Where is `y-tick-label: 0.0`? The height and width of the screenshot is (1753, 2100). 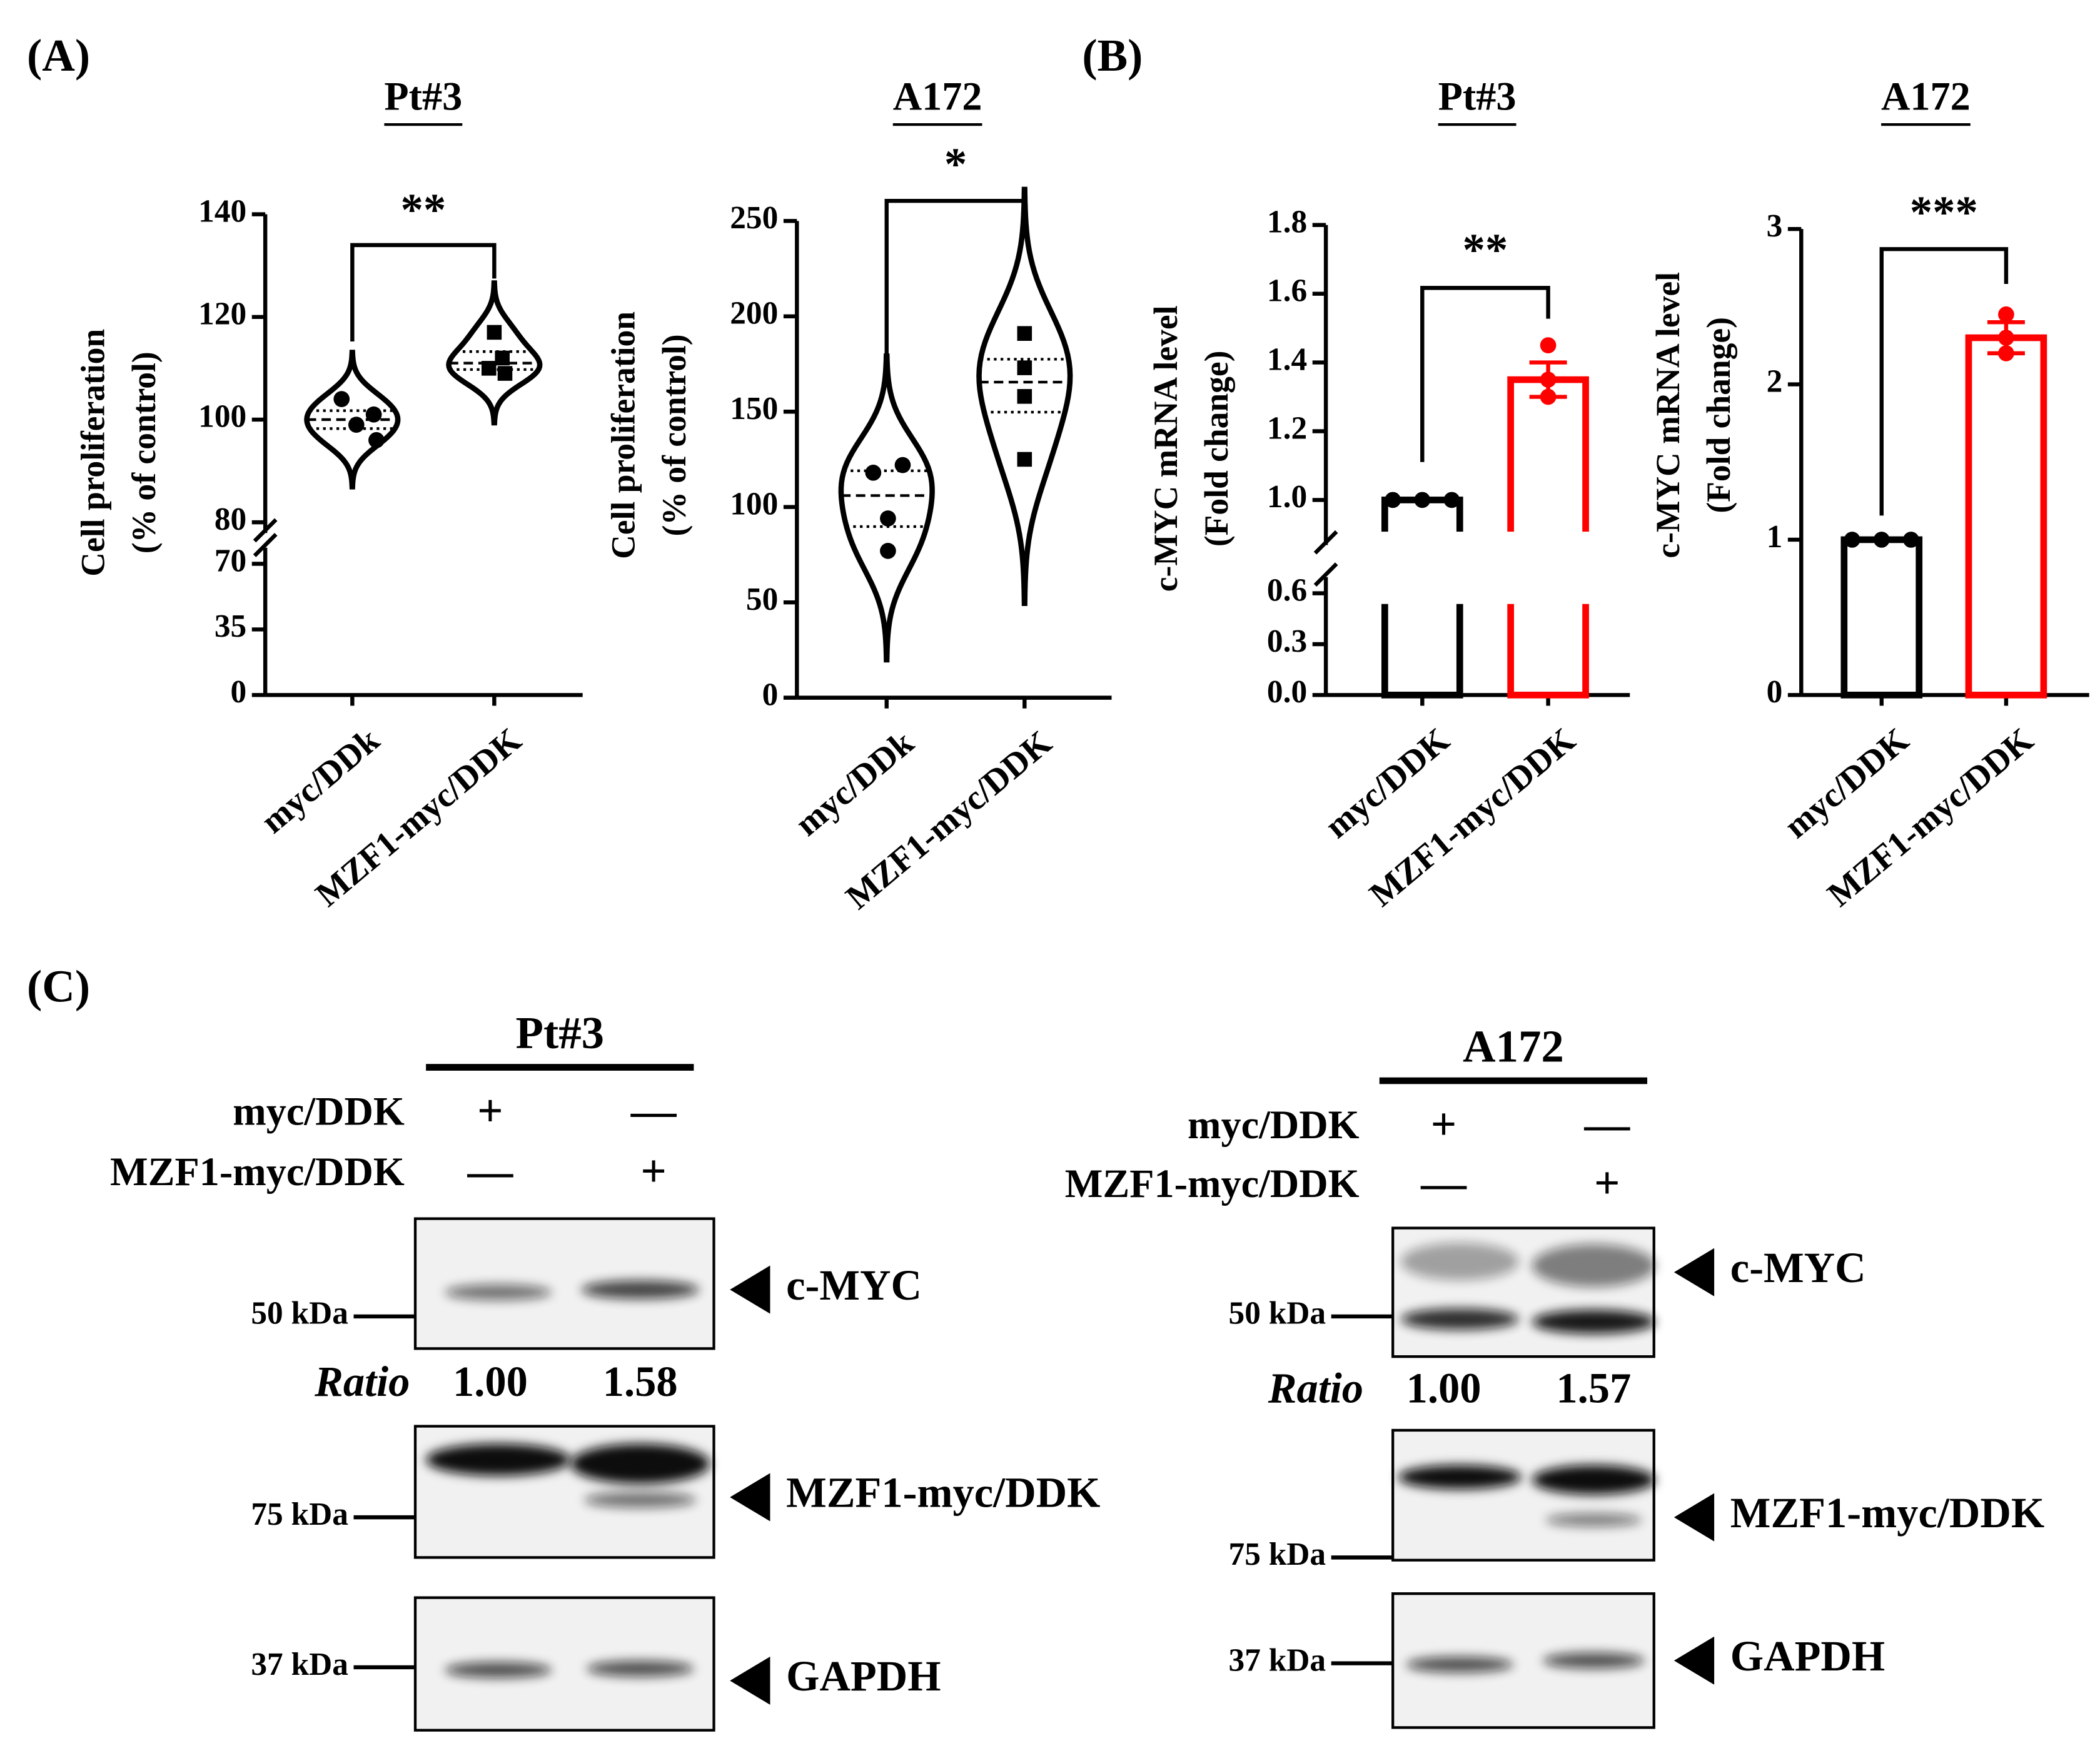 y-tick-label: 0.0 is located at coordinates (1287, 692).